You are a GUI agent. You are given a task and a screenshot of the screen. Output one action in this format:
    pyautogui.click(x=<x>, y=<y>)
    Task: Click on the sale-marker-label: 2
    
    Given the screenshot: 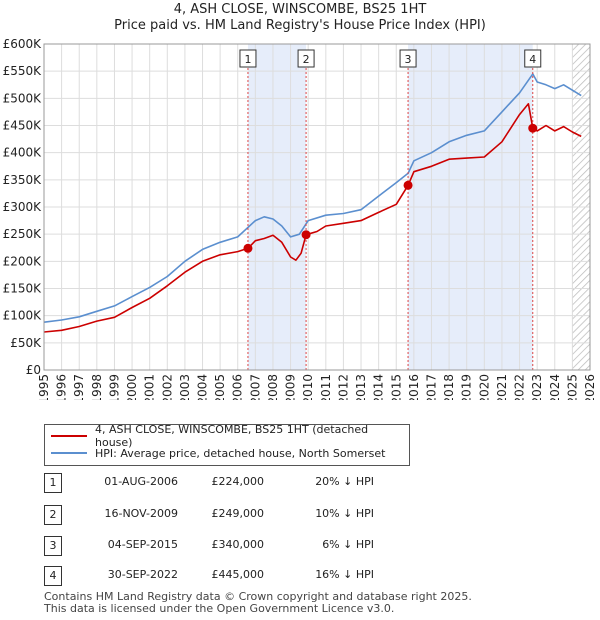 What is the action you would take?
    pyautogui.click(x=306, y=59)
    